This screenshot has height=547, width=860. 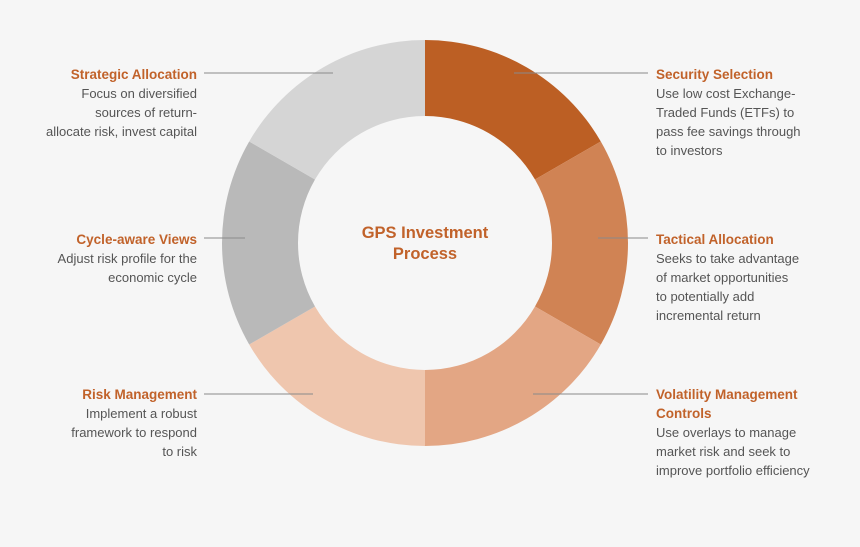 What do you see at coordinates (133, 74) in the screenshot?
I see `segment-title: Strategic Allocation` at bounding box center [133, 74].